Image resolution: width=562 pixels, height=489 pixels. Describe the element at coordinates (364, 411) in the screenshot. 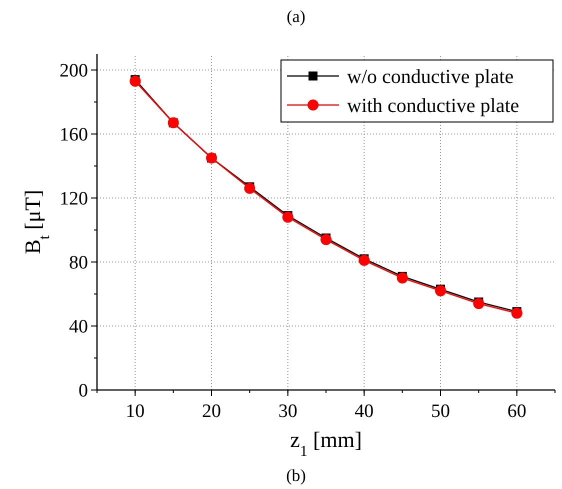

I see `x-tick-label: 40` at that location.